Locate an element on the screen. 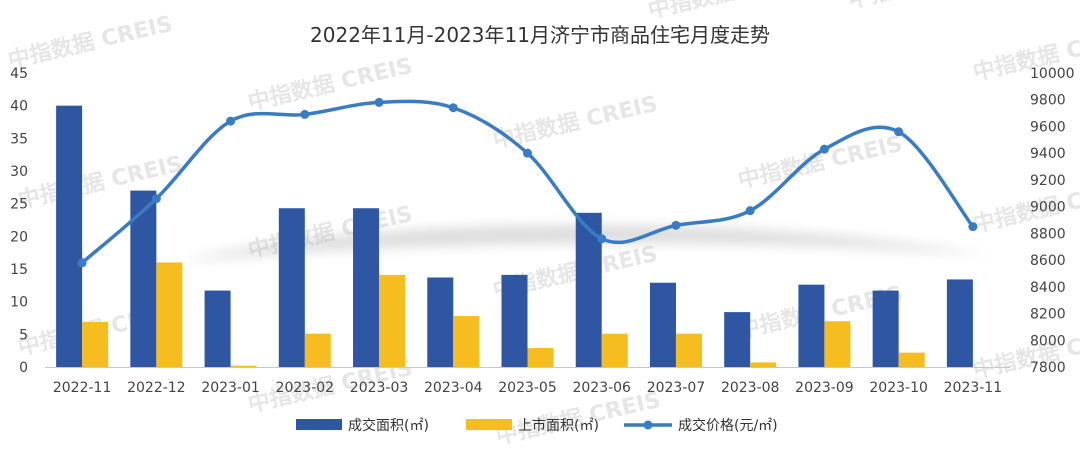 The width and height of the screenshot is (1080, 452). y-right-tick-label: 10000 is located at coordinates (1052, 74).